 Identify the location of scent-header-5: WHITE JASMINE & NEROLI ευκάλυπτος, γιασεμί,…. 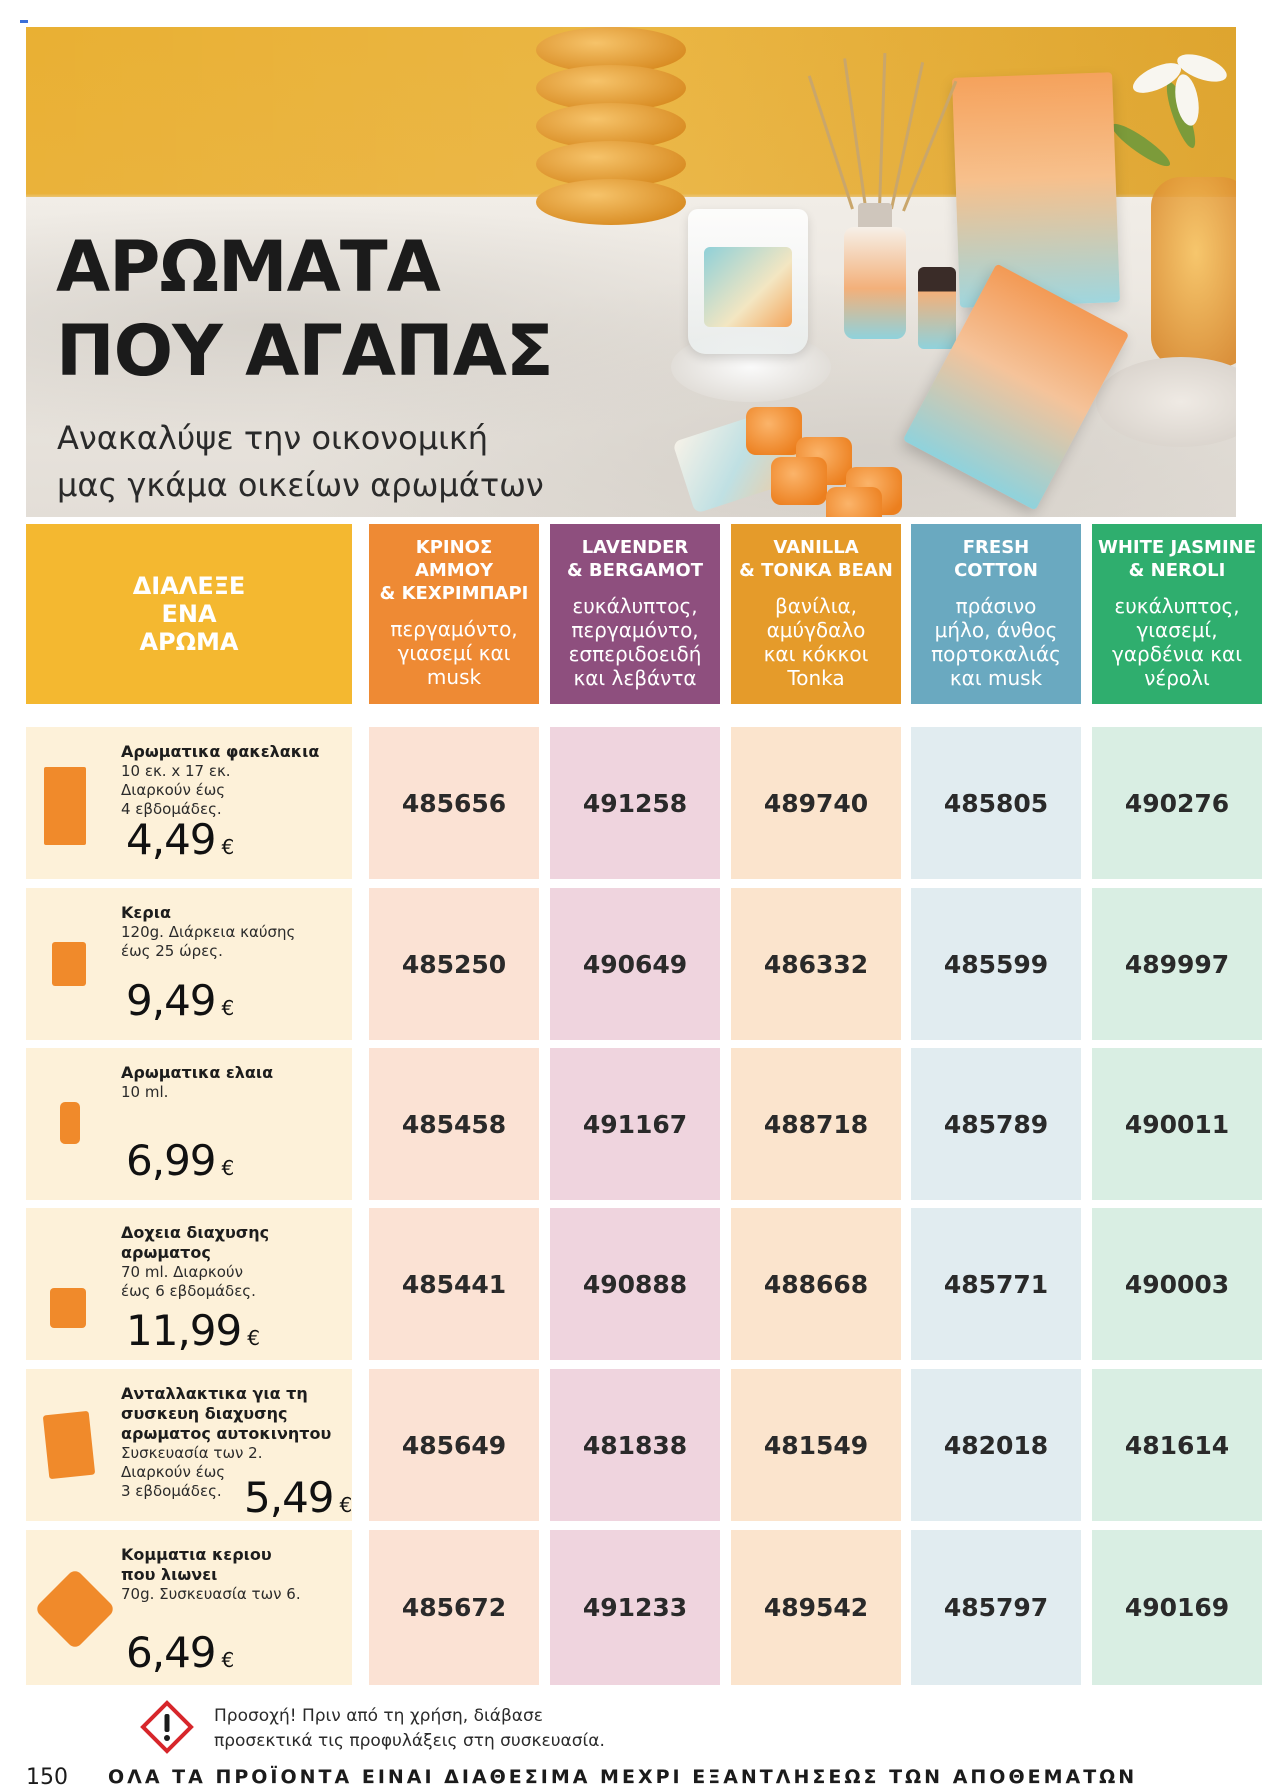
(1177, 614).